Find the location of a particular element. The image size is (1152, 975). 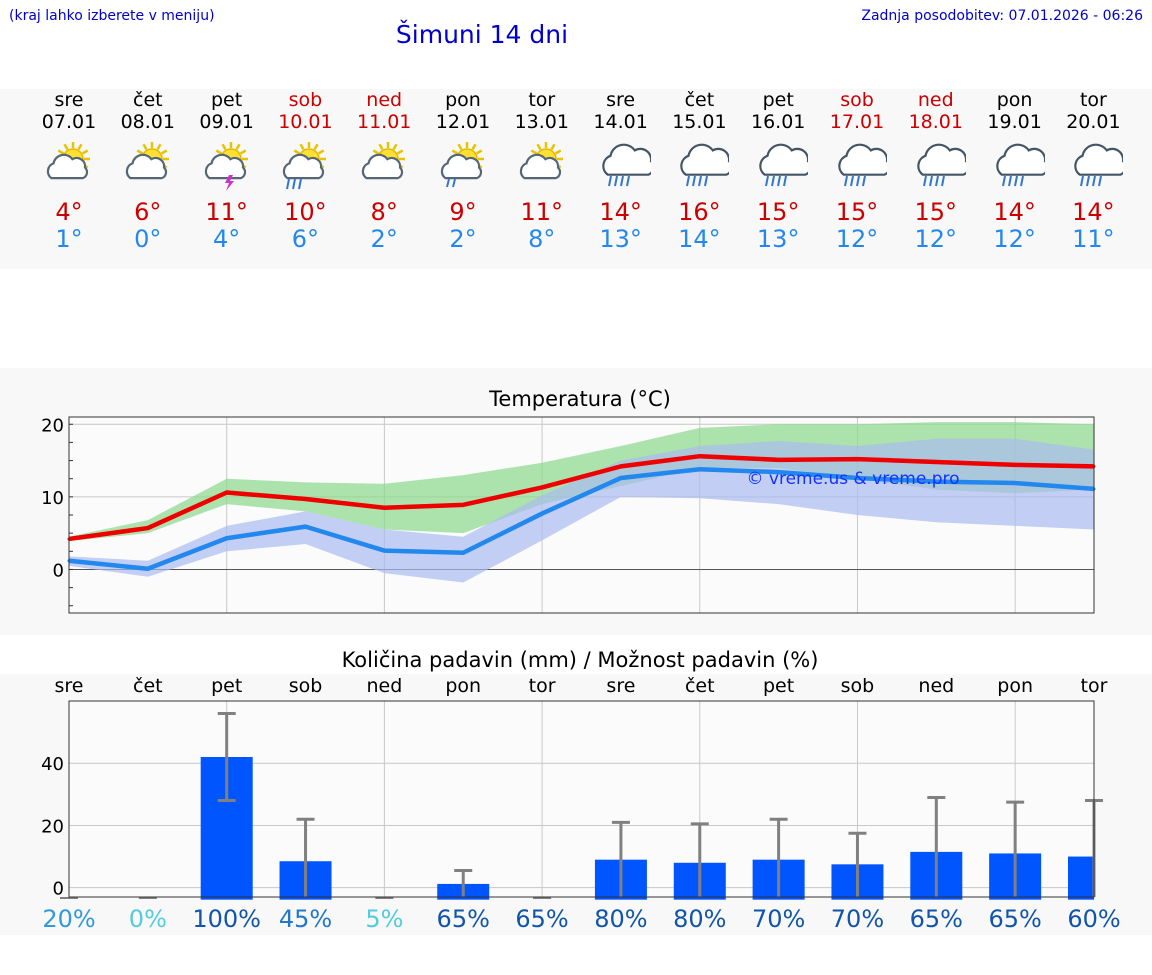

location-hint-link: (kraj lahko izberete v meniju) is located at coordinates (112, 16).